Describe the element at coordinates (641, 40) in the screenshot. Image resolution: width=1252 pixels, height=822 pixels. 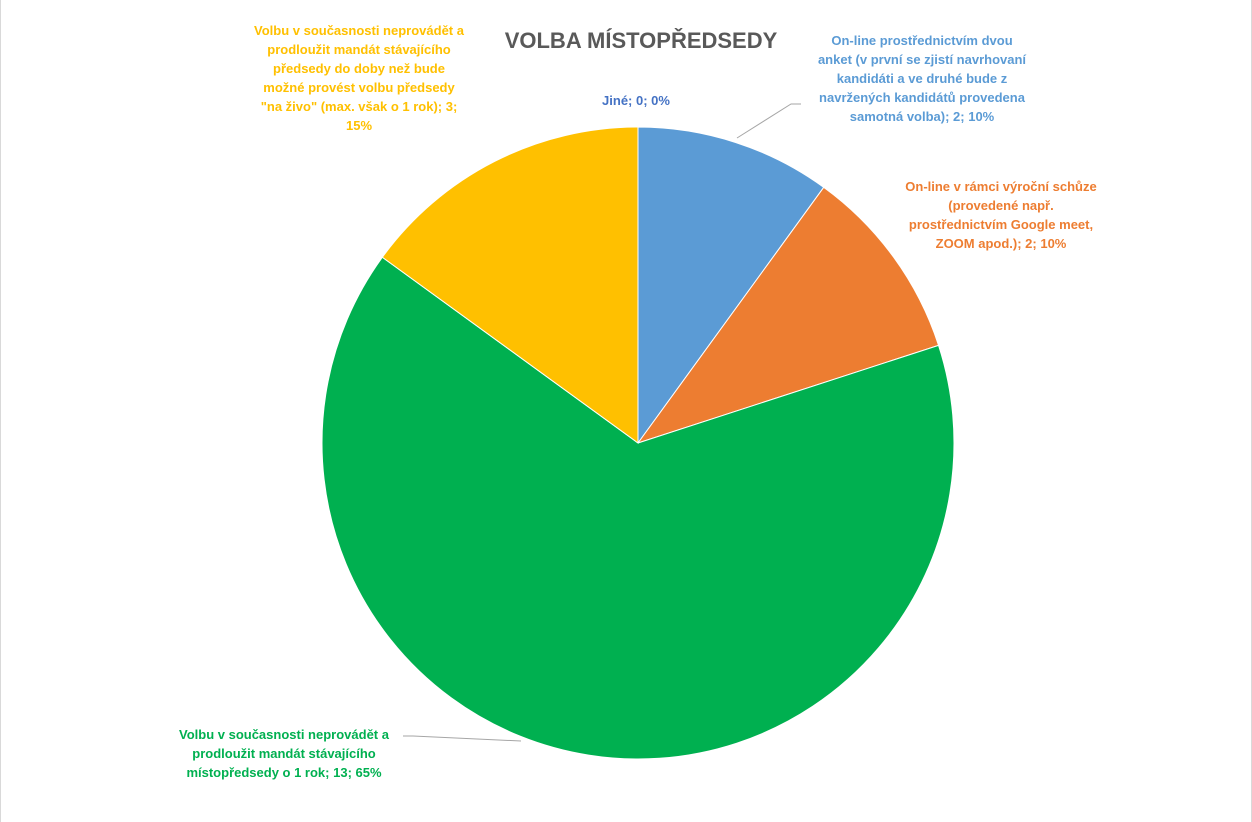
I see `chart-title: VOLBA MÍSTOPŘEDSEDY` at that location.